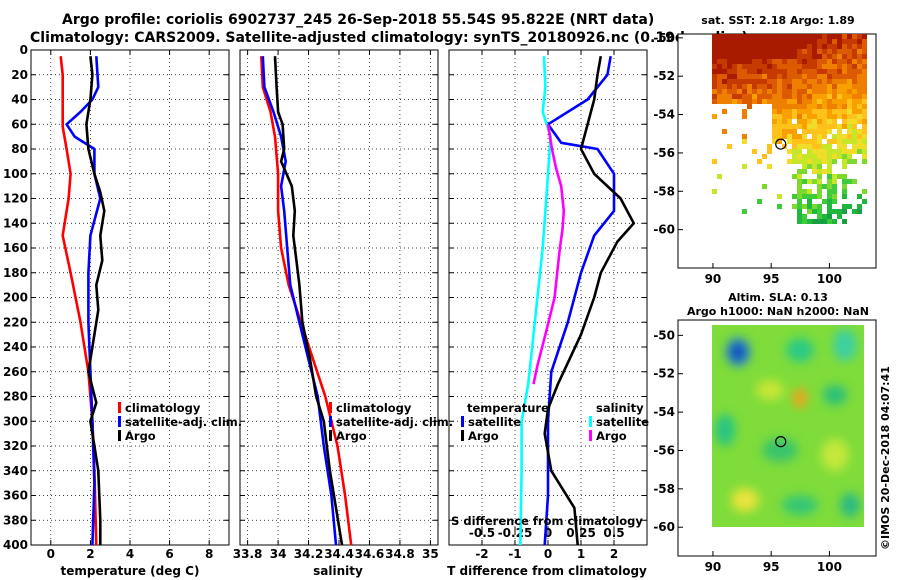 Image resolution: width=900 pixels, height=580 pixels. Describe the element at coordinates (430, 554) in the screenshot. I see `x-tick-label: 35` at that location.